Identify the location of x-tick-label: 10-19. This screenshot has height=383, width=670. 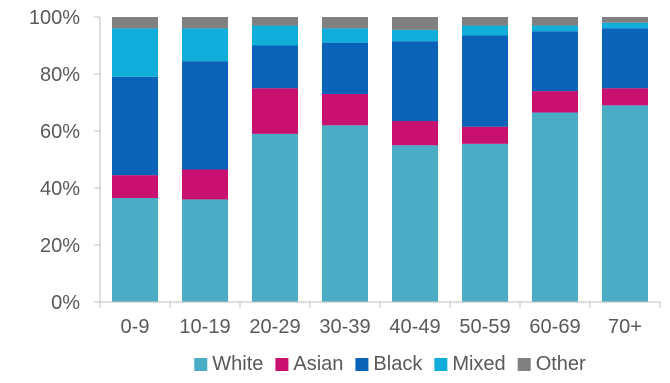
(204, 327).